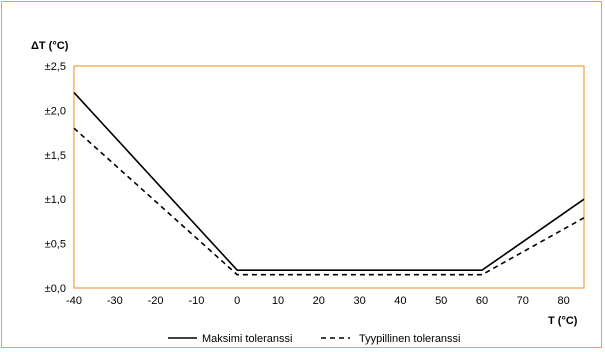 This screenshot has width=605, height=352. What do you see at coordinates (55, 200) in the screenshot?
I see `y-tick-label: ±1,0` at bounding box center [55, 200].